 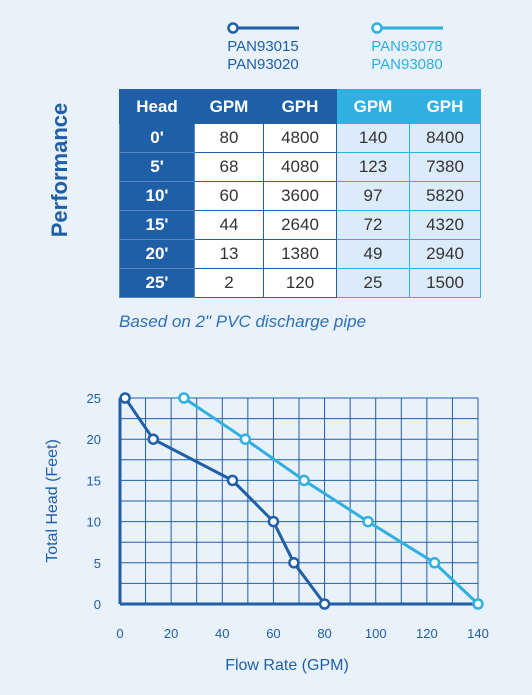 I want to click on y-tick-label: 20, so click(x=94, y=439).